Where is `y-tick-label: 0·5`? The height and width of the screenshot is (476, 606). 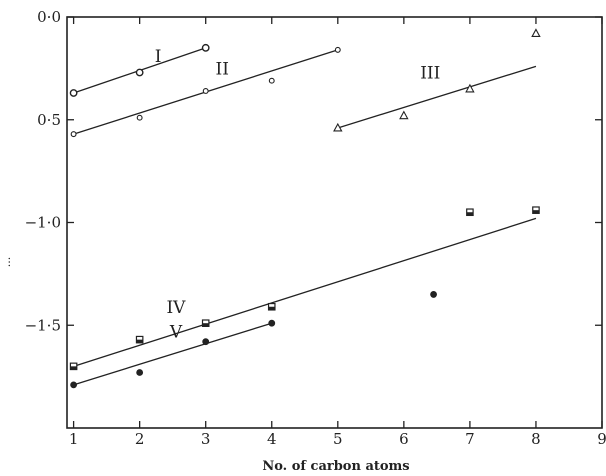 y-tick-label: 0·5 is located at coordinates (49, 120).